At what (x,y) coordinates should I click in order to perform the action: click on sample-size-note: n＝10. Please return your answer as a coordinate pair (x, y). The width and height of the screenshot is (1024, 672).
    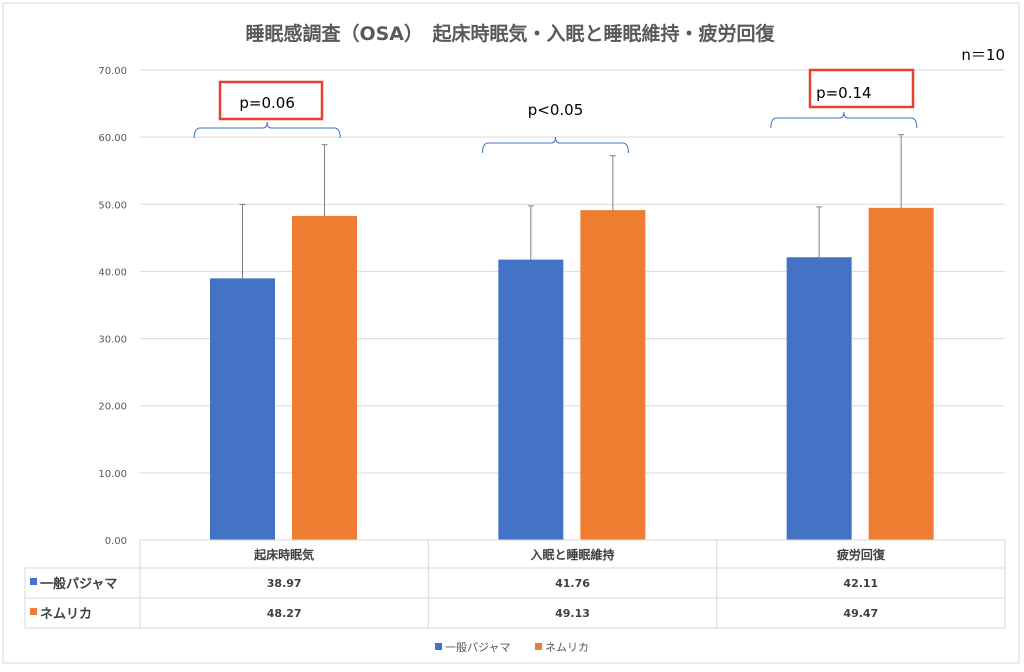
    Looking at the image, I should click on (983, 55).